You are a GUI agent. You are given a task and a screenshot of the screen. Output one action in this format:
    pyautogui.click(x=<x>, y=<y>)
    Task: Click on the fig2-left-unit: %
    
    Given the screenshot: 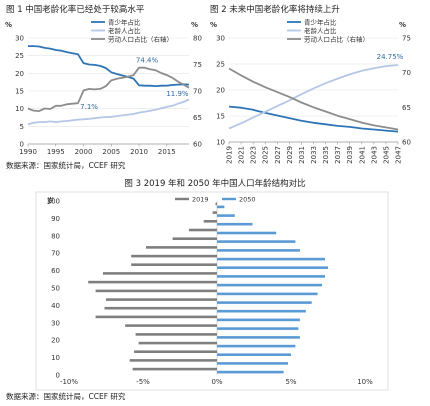 What is the action you would take?
    pyautogui.click(x=213, y=25)
    